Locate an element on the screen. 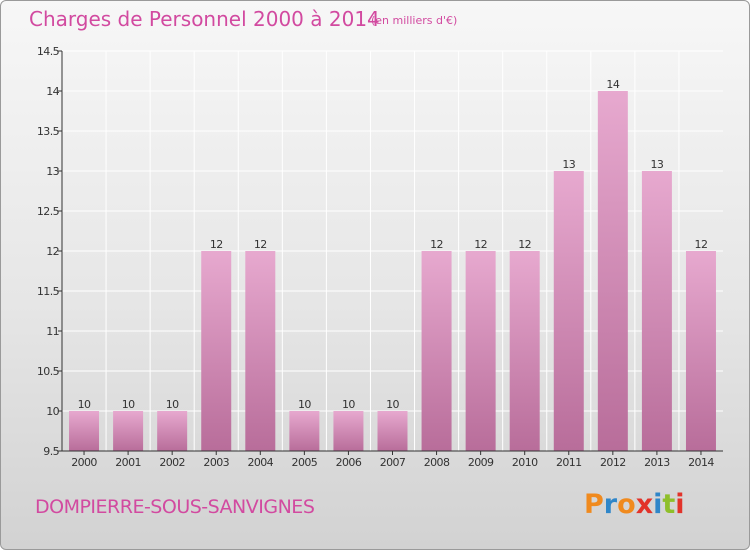 This screenshot has width=750, height=550. y-tick-label: 13.5 is located at coordinates (48, 131).